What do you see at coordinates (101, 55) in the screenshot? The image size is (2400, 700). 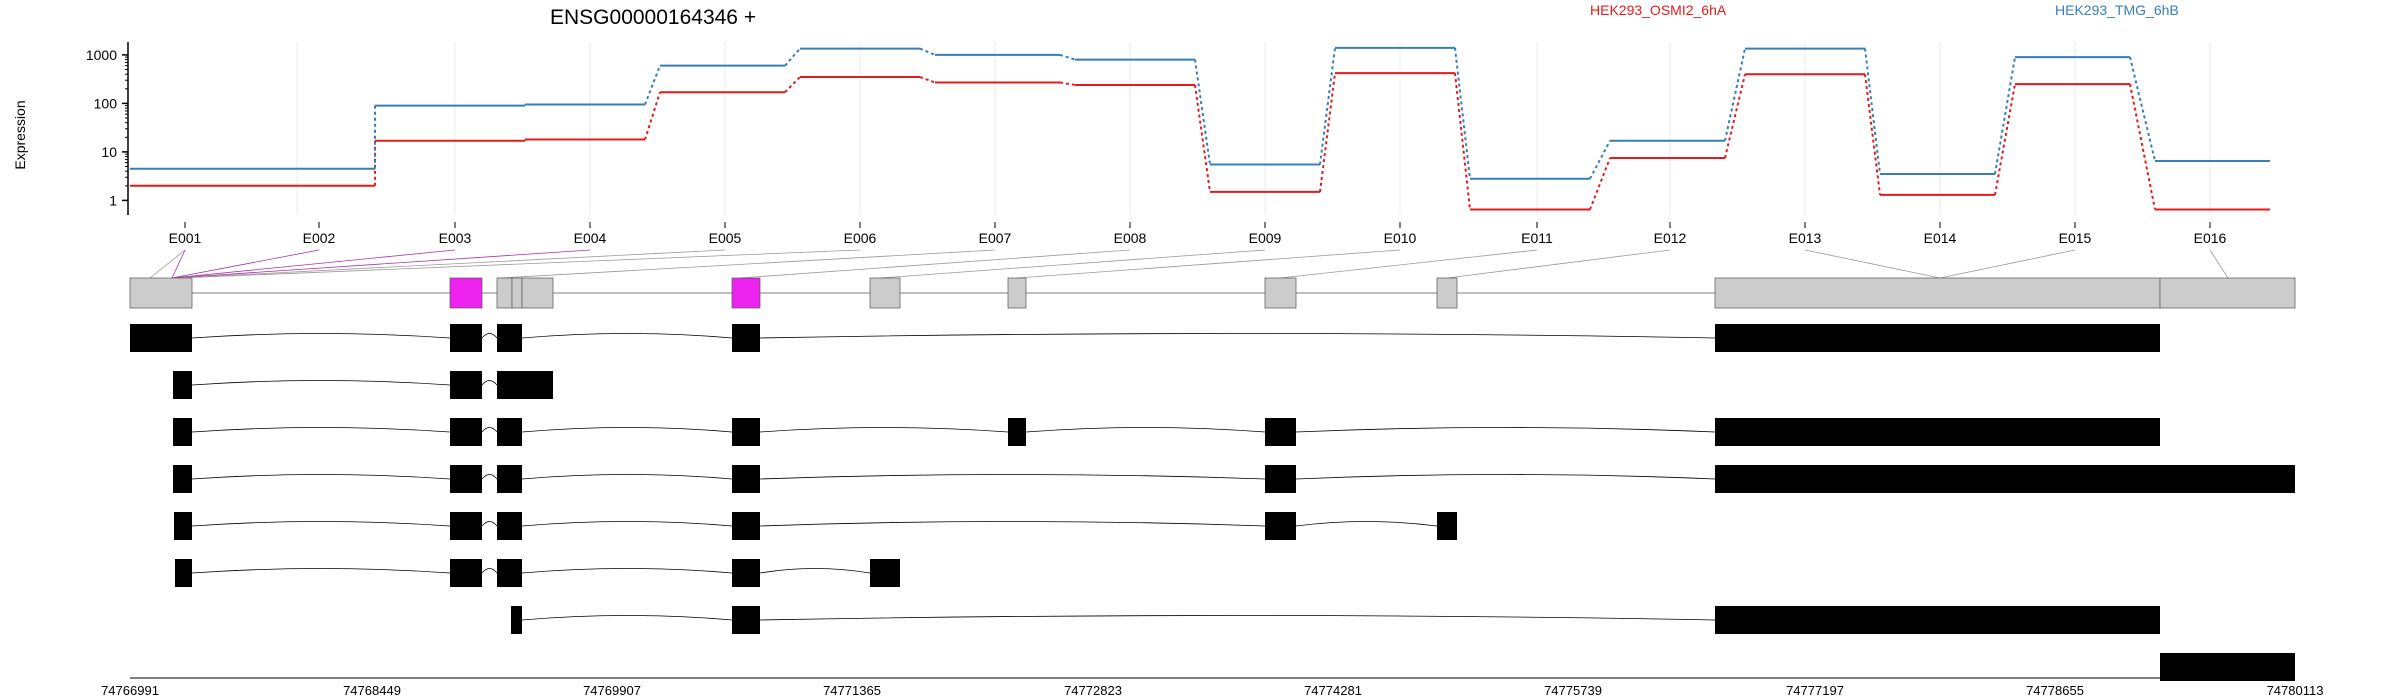 I see `y-tick-label: 1000` at bounding box center [101, 55].